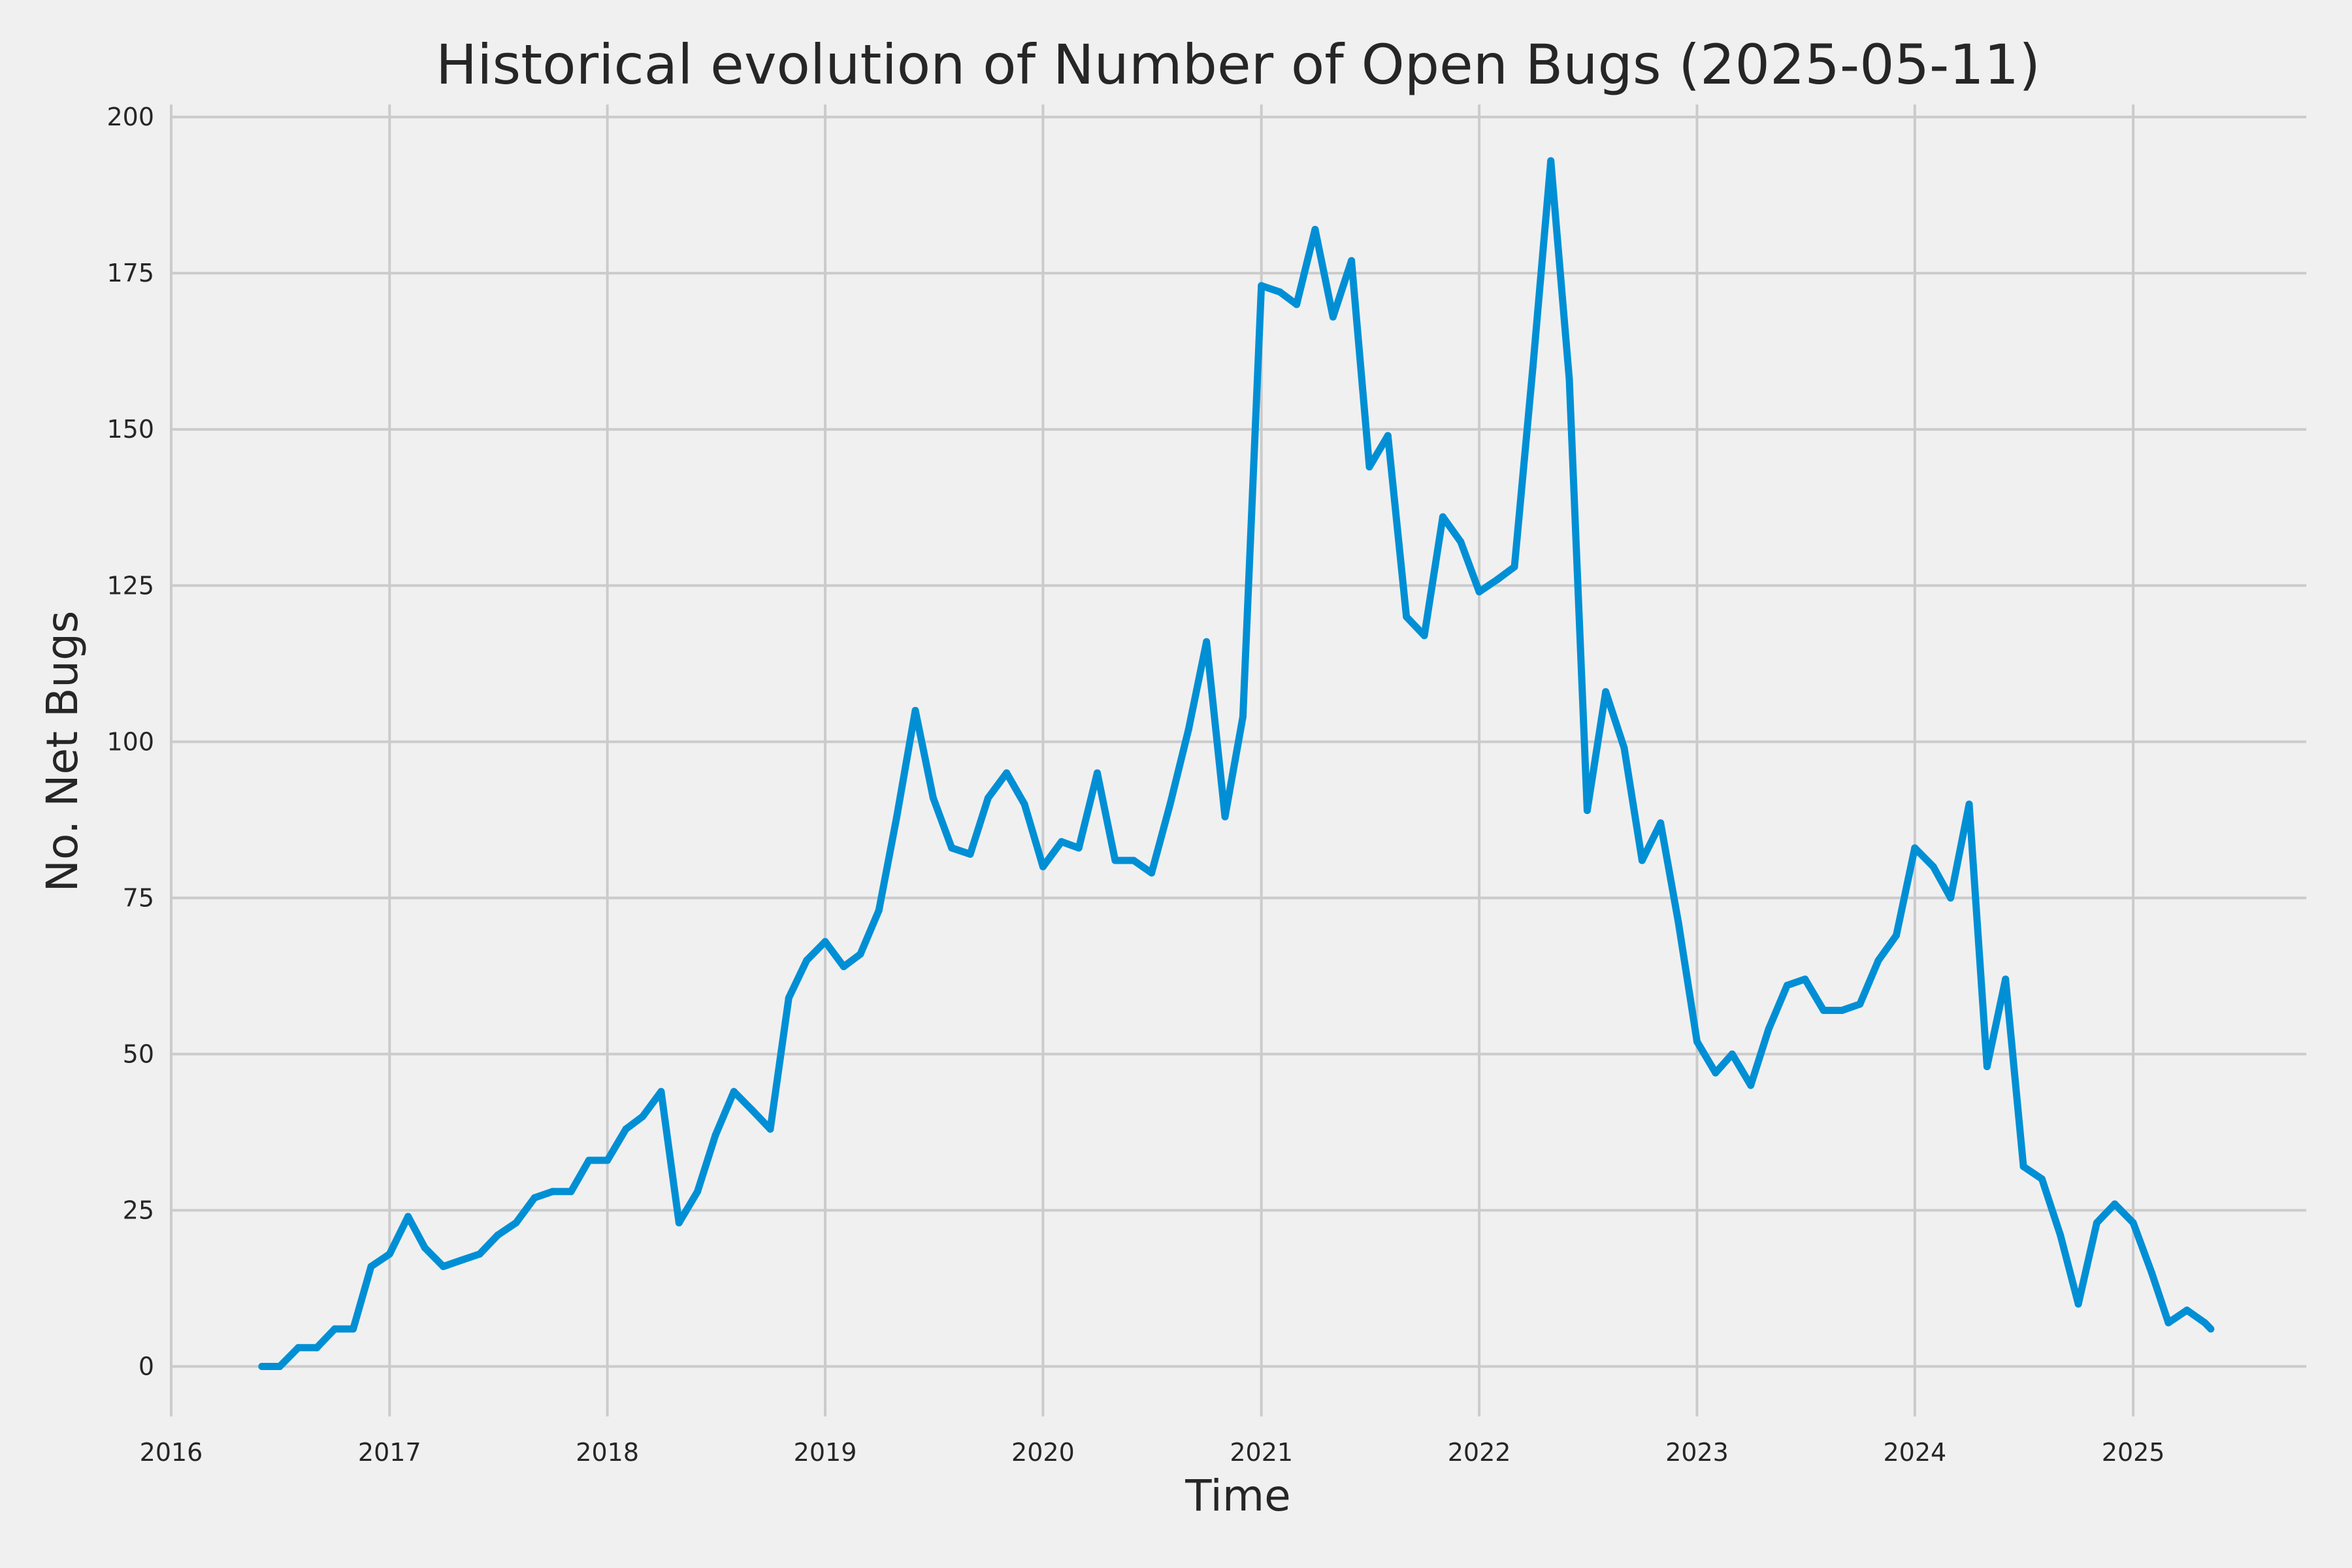 This screenshot has width=2352, height=1568. I want to click on y-axis-ticks: 0 25 50 75 100 125 150 175 200, so click(130, 741).